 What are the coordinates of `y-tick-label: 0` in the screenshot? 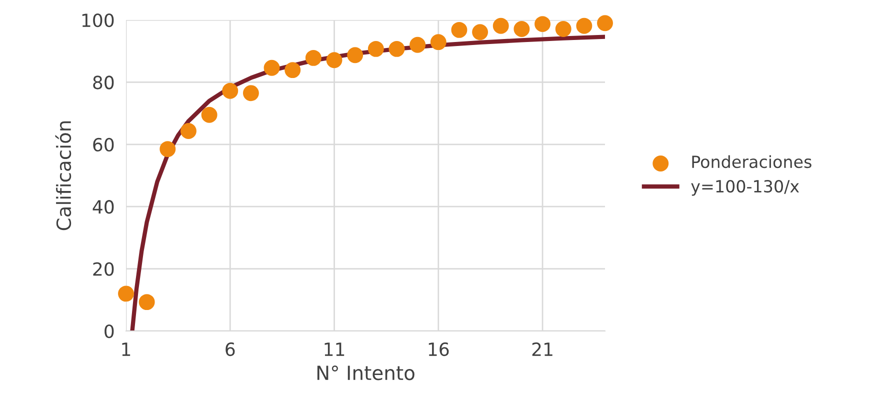 It's located at (109, 331).